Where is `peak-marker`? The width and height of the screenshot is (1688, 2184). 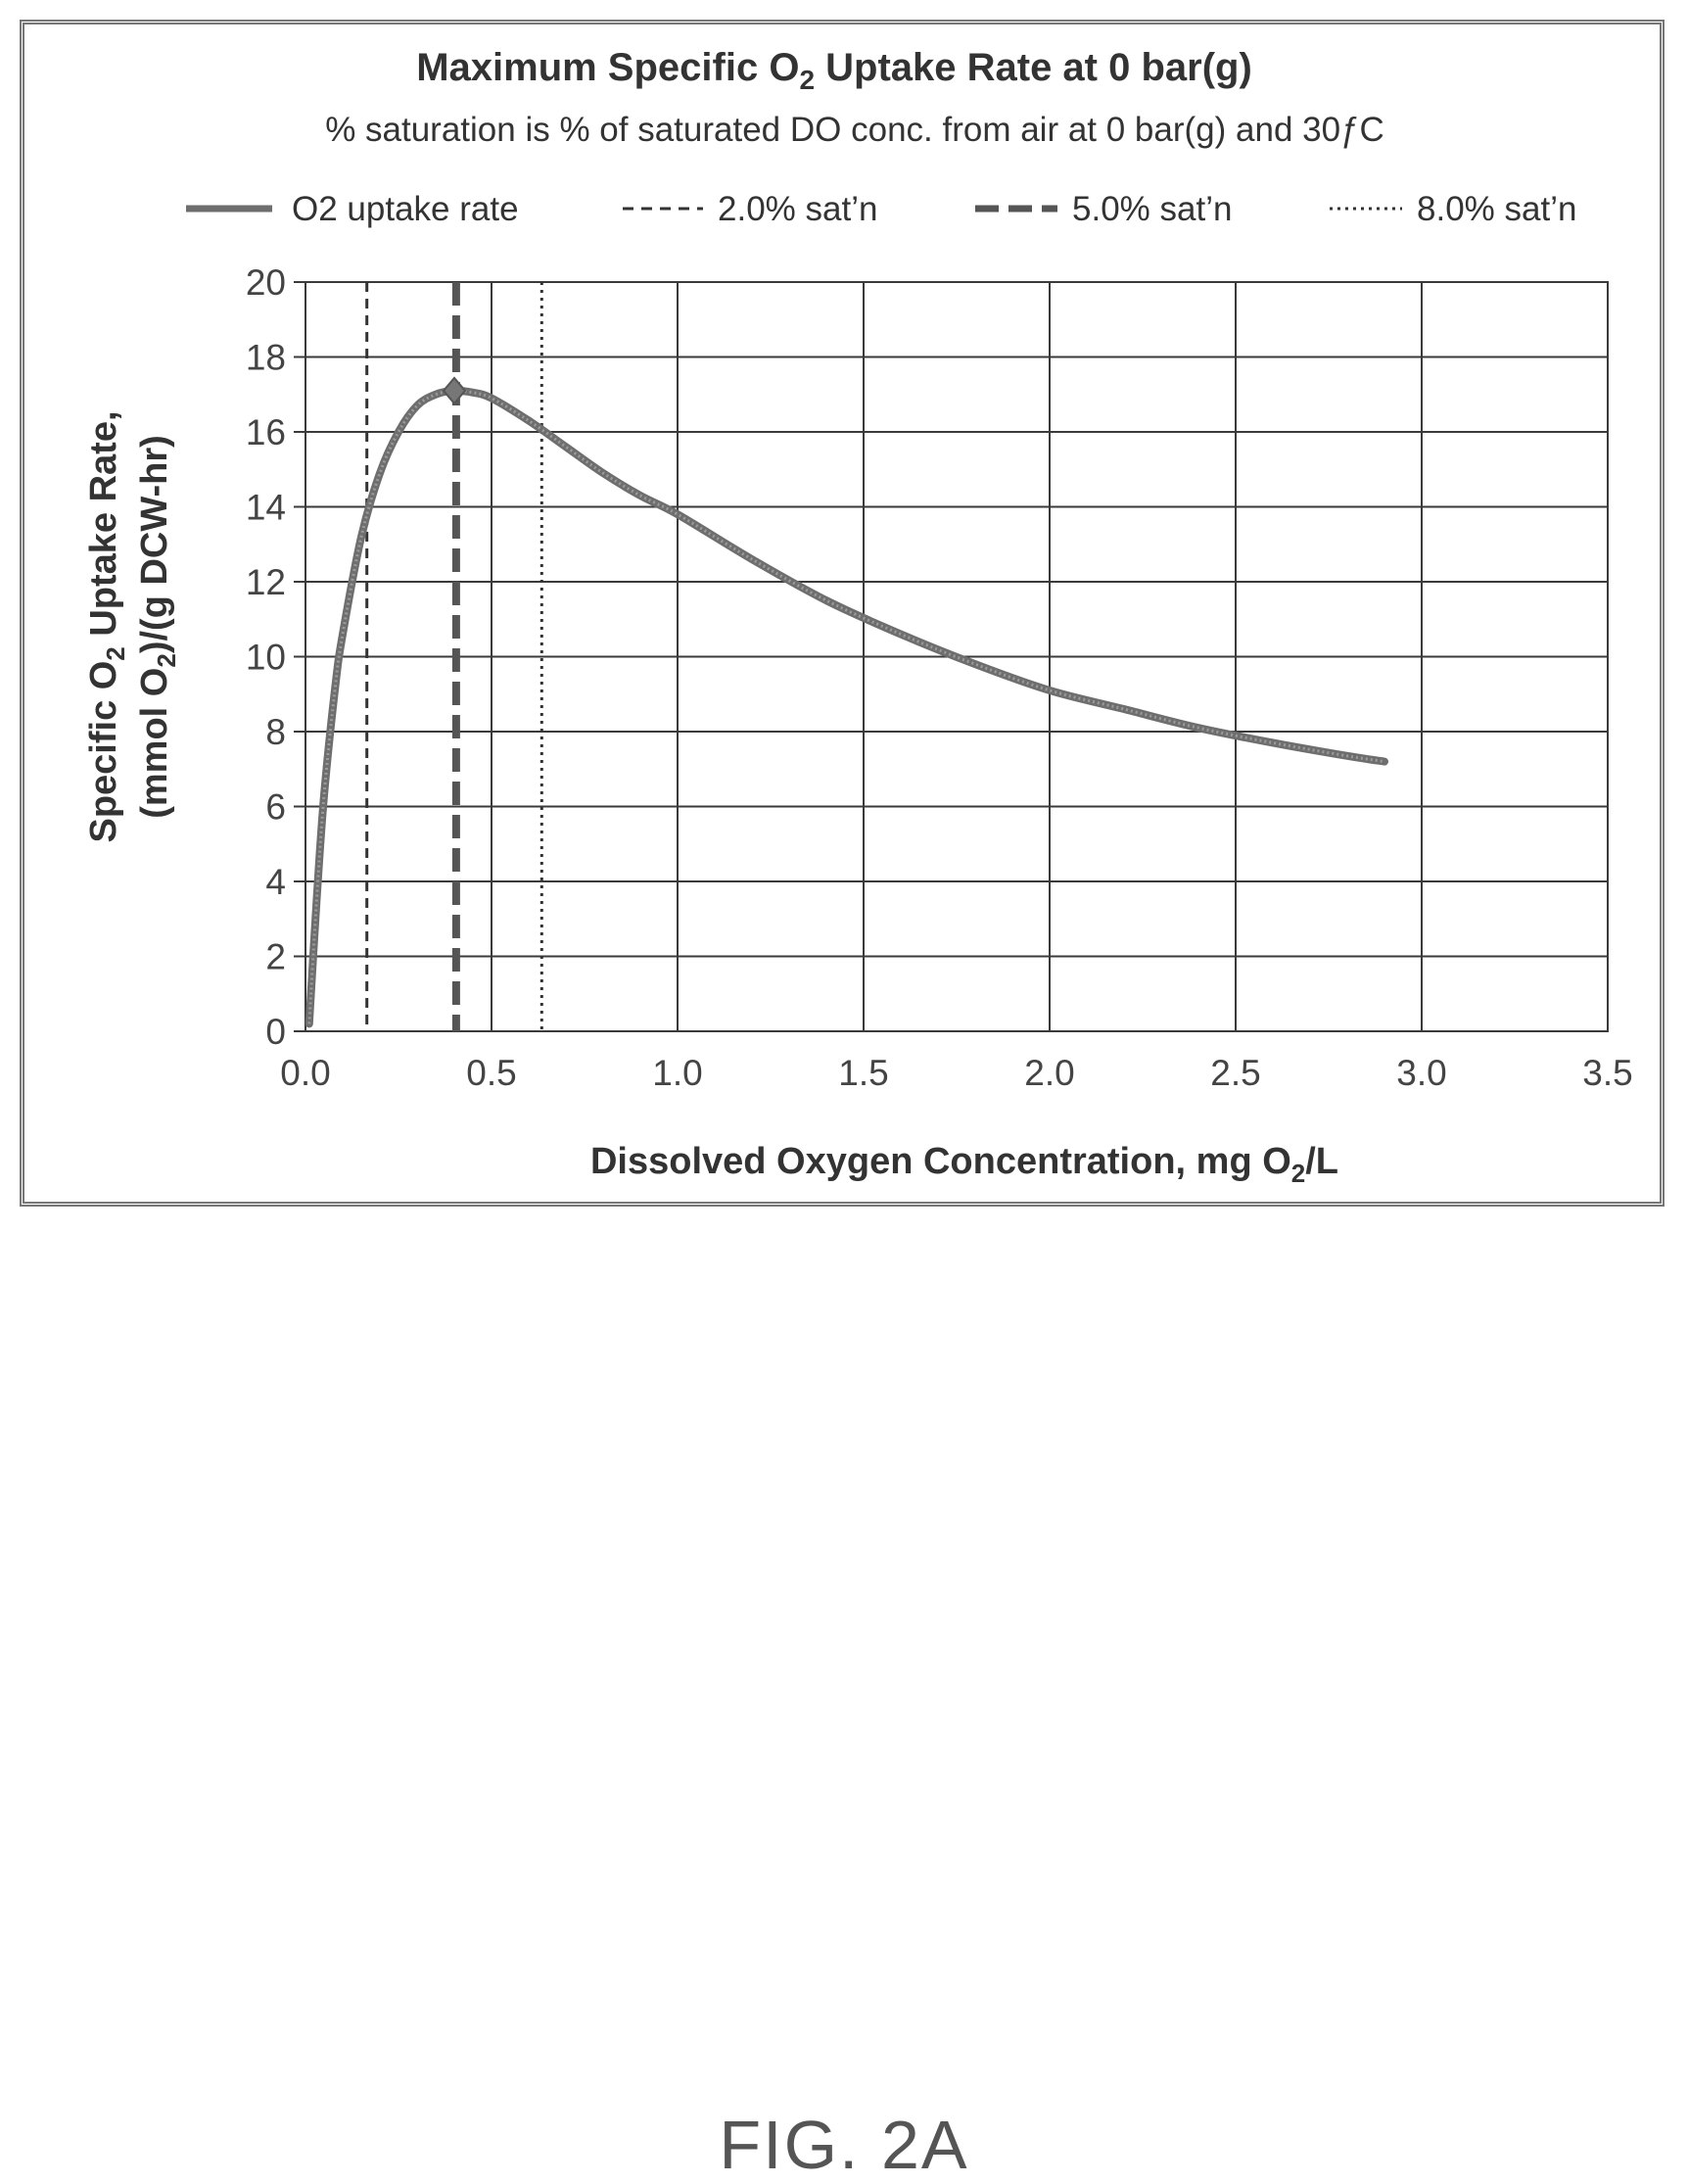
peak-marker is located at coordinates (455, 390).